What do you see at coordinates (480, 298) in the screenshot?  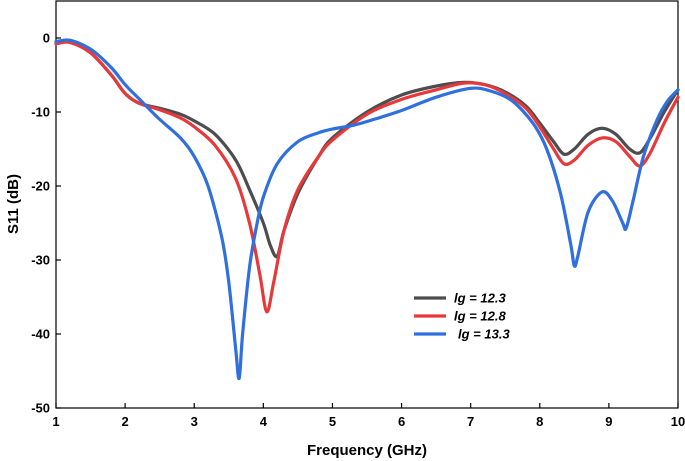 I see `legend-label-1: lg = 12.3` at bounding box center [480, 298].